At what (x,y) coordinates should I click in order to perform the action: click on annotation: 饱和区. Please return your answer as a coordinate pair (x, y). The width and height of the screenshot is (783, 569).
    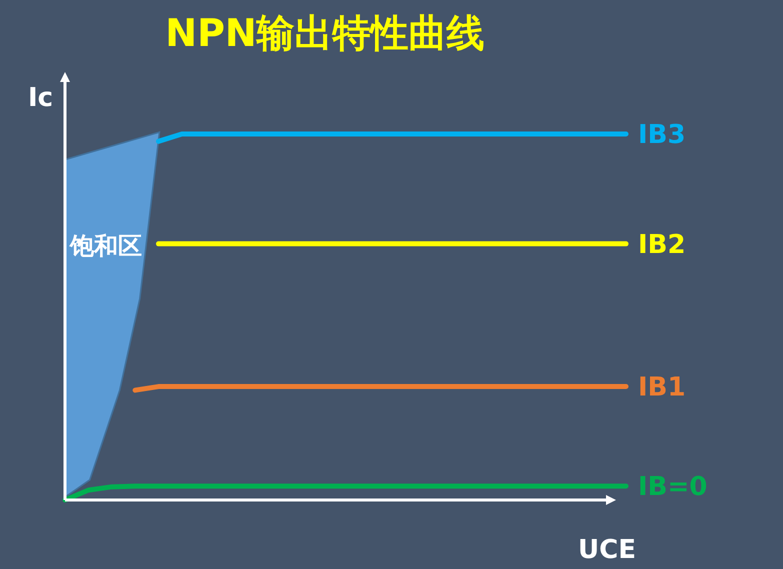
    Looking at the image, I should click on (105, 246).